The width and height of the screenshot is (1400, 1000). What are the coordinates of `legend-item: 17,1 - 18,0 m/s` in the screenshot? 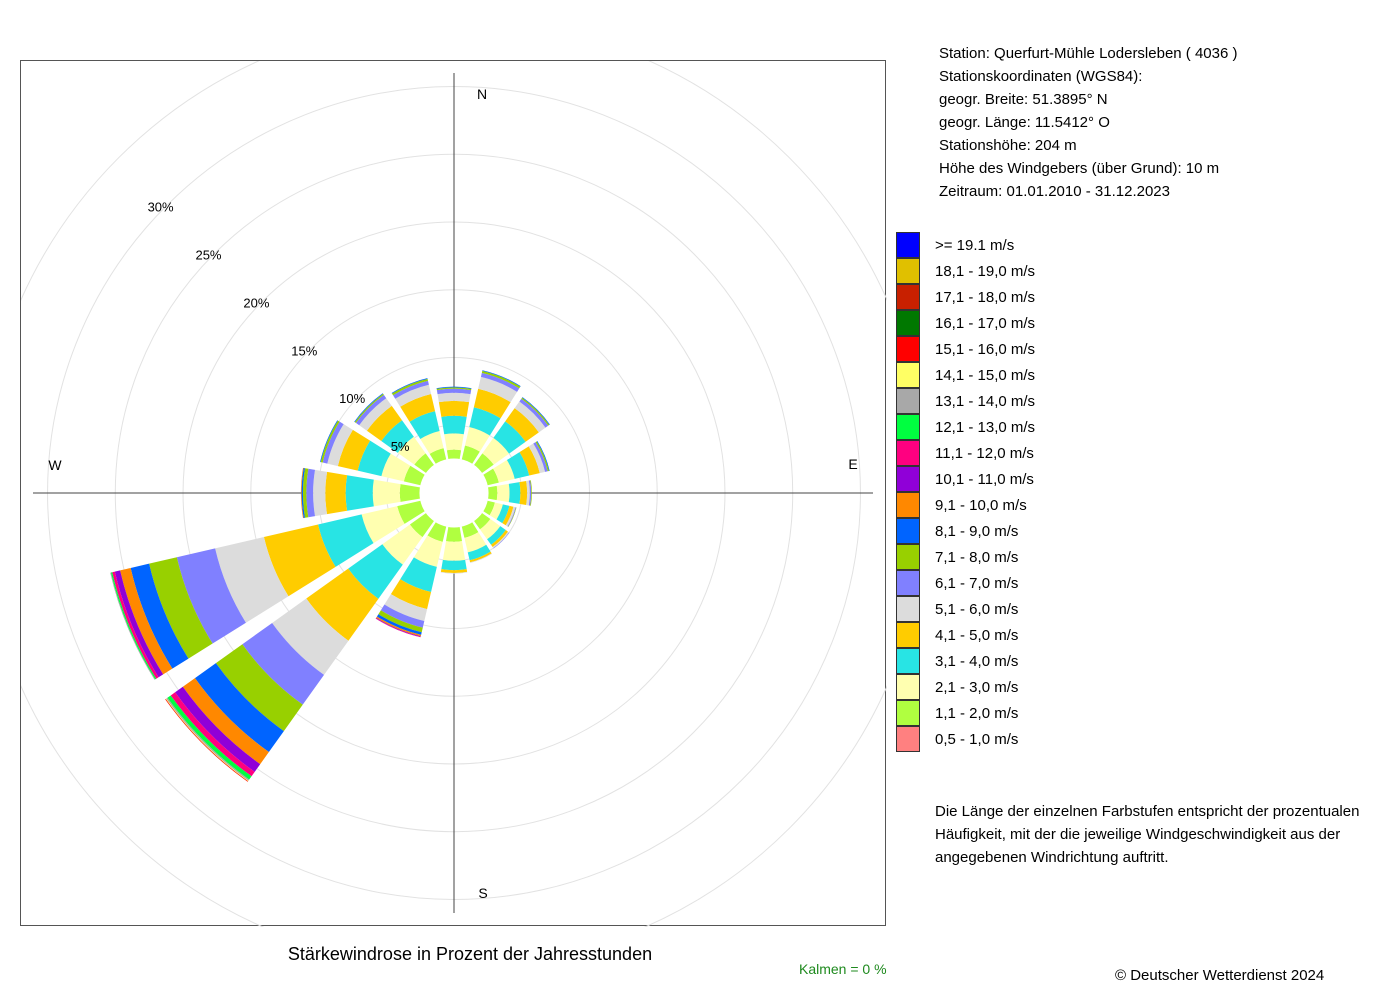 It's located at (996, 297).